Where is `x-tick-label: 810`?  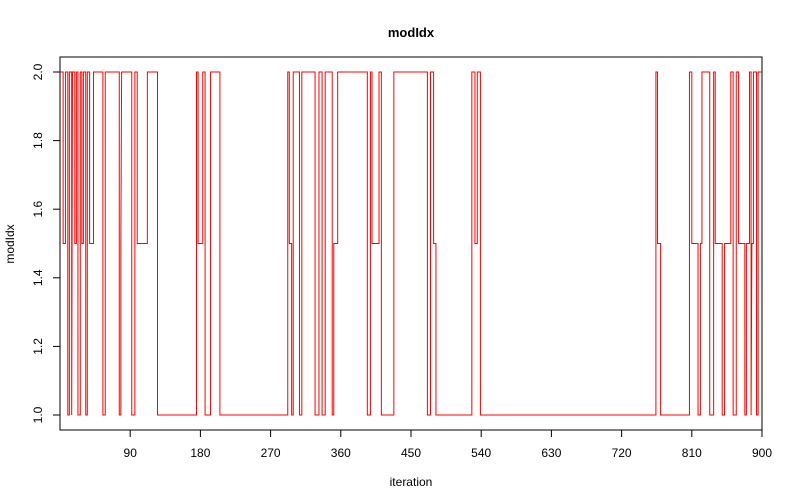
x-tick-label: 810 is located at coordinates (692, 453).